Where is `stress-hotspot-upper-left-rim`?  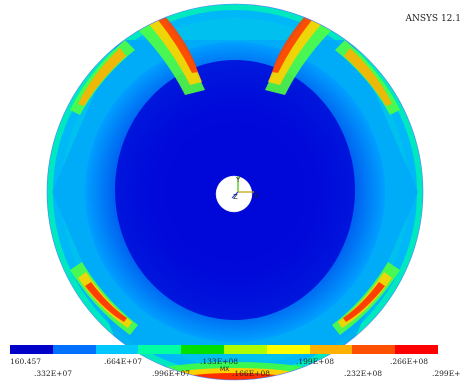 stress-hotspot-upper-left-rim is located at coordinates (102, 77).